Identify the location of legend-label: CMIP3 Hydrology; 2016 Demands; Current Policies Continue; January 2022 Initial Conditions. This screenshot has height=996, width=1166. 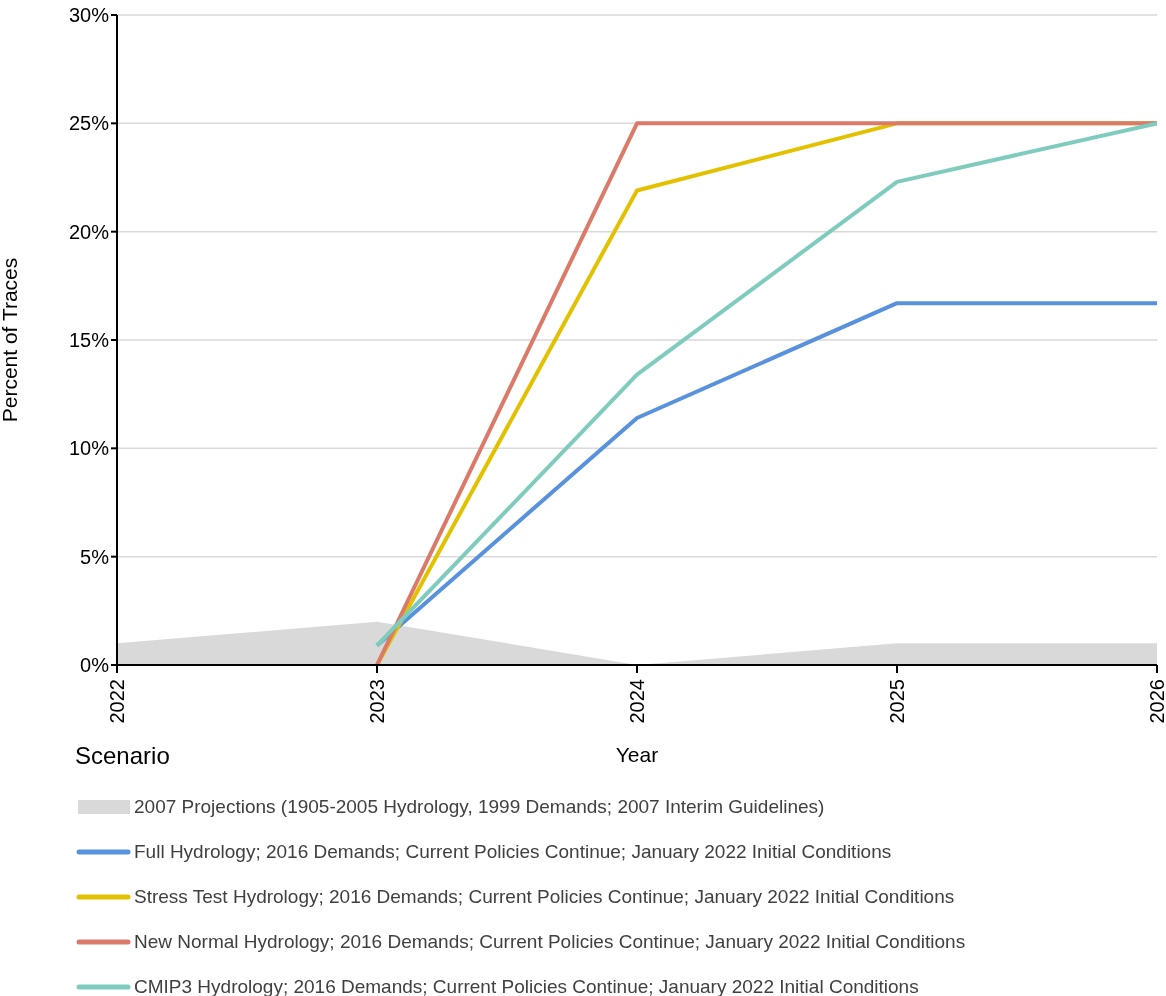
(526, 985).